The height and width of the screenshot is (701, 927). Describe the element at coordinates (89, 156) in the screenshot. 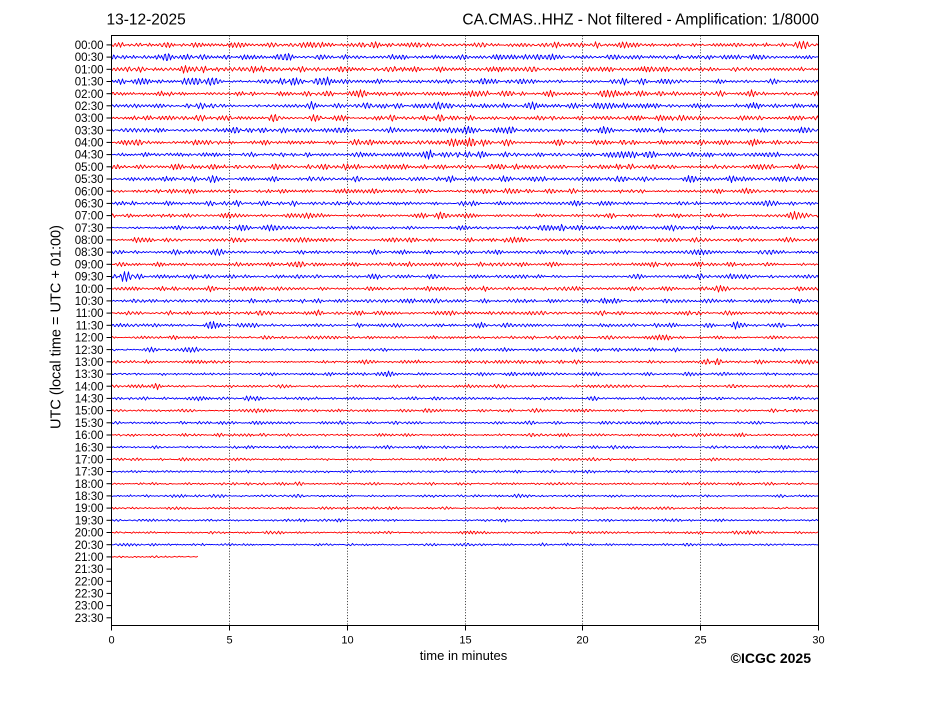

I see `svg-text: 04:30` at that location.